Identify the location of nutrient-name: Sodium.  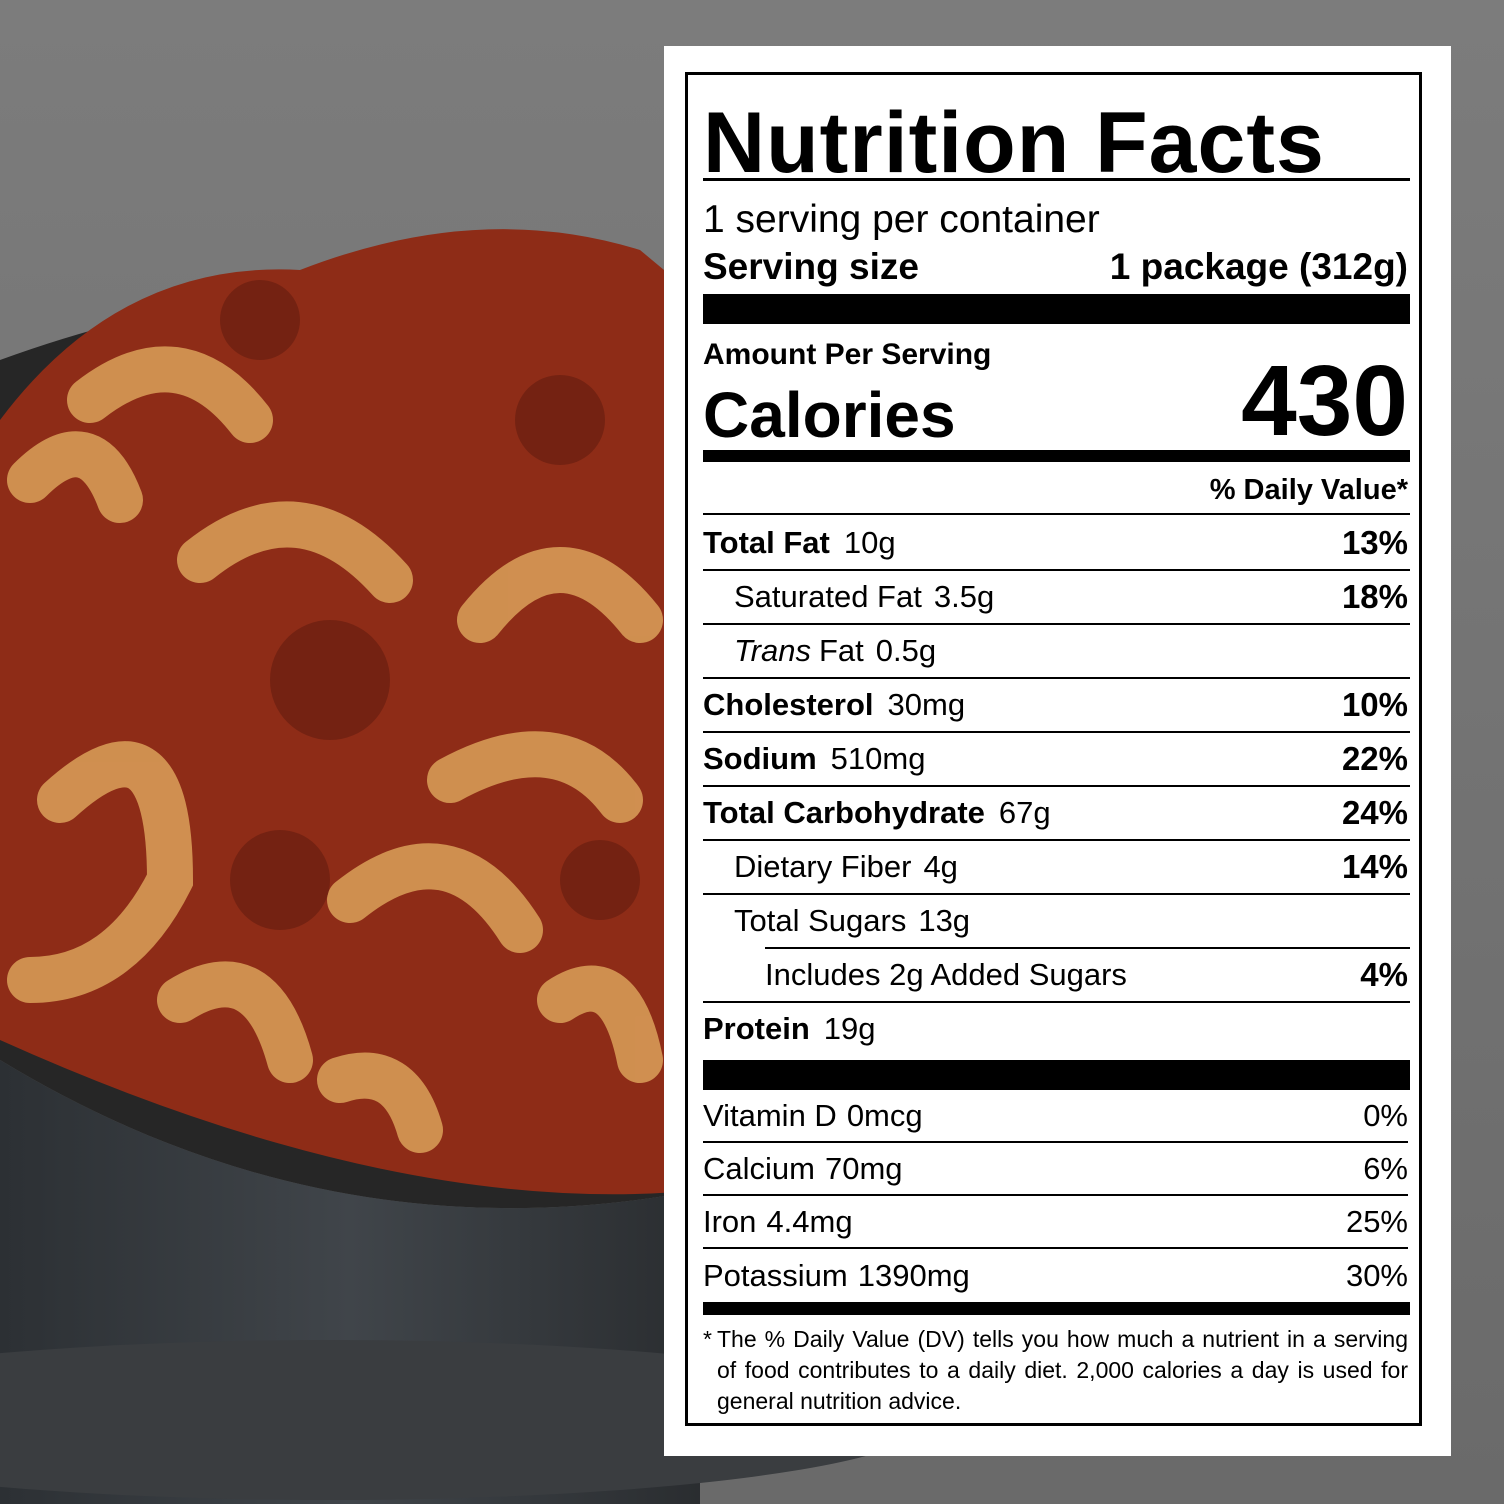
(760, 758).